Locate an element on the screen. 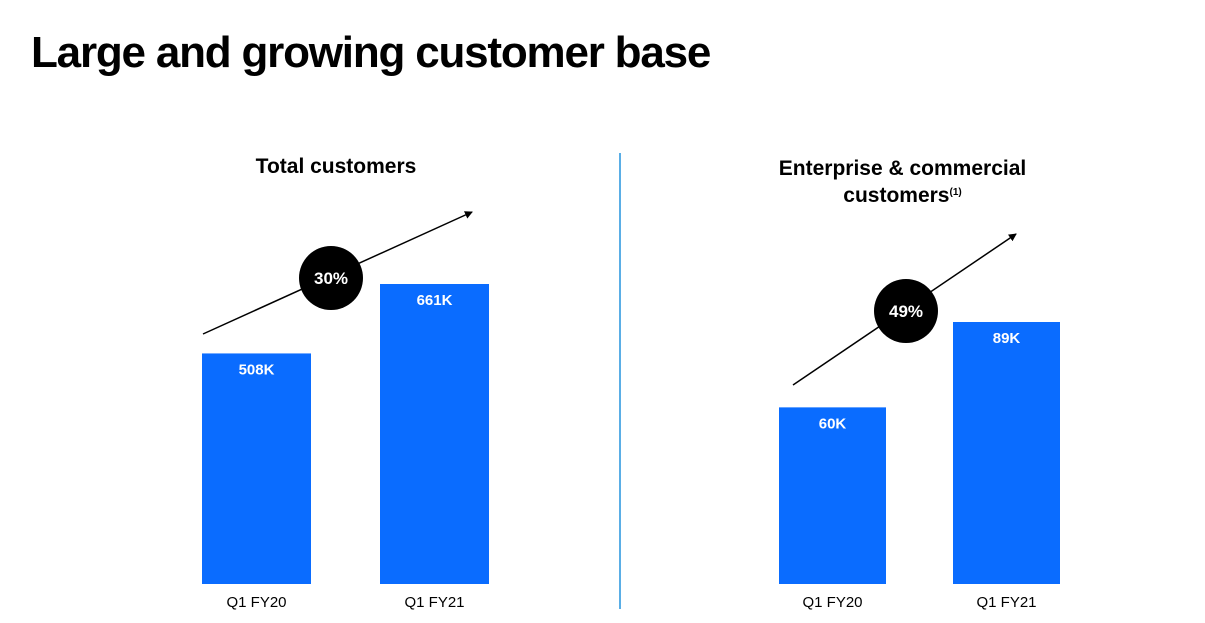 Image resolution: width=1205 pixels, height=623 pixels. chart-2-value-label-2: 89K is located at coordinates (1007, 338).